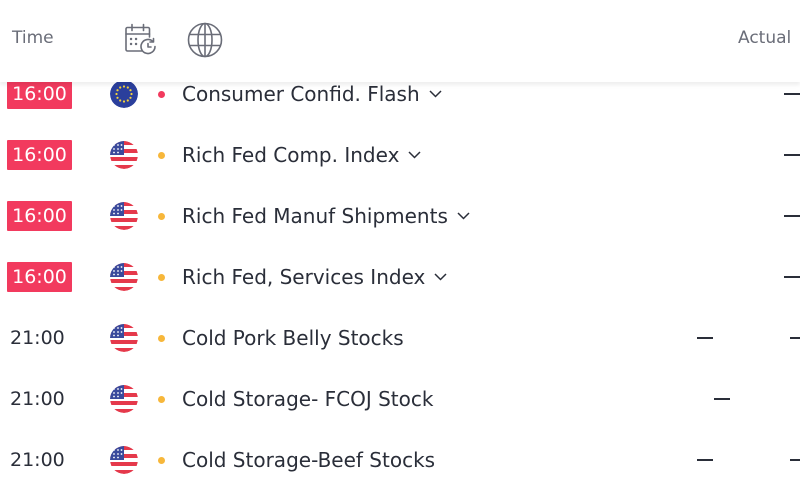  I want to click on event-row: 16:00, so click(400, 91).